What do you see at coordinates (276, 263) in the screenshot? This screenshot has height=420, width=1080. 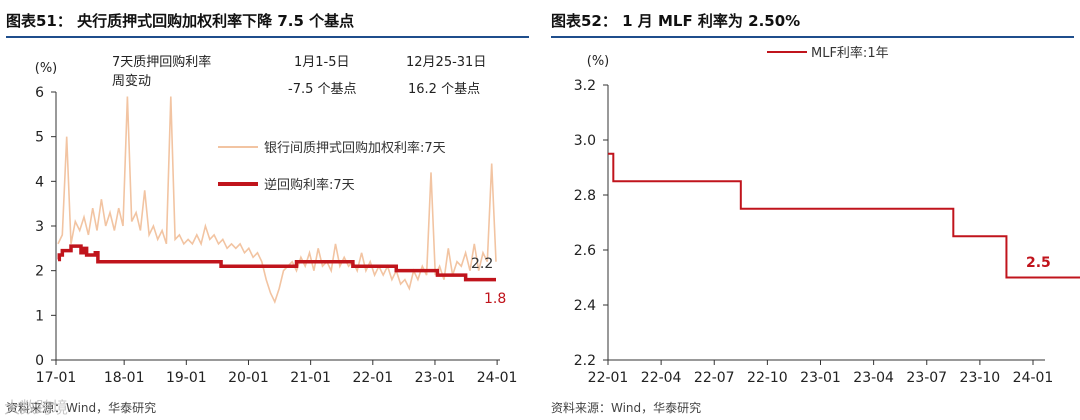 I see `series-reverse-repo-rate` at bounding box center [276, 263].